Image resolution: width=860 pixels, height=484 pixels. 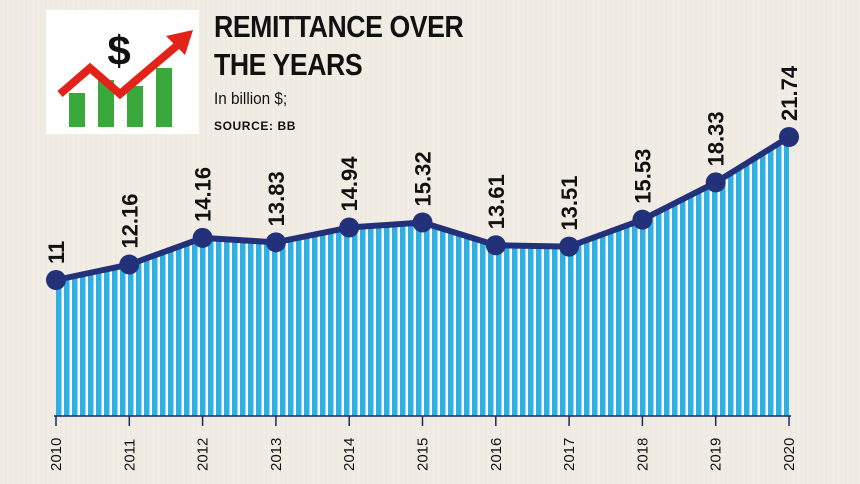 What do you see at coordinates (129, 220) in the screenshot?
I see `data-label-2011: 12.16` at bounding box center [129, 220].